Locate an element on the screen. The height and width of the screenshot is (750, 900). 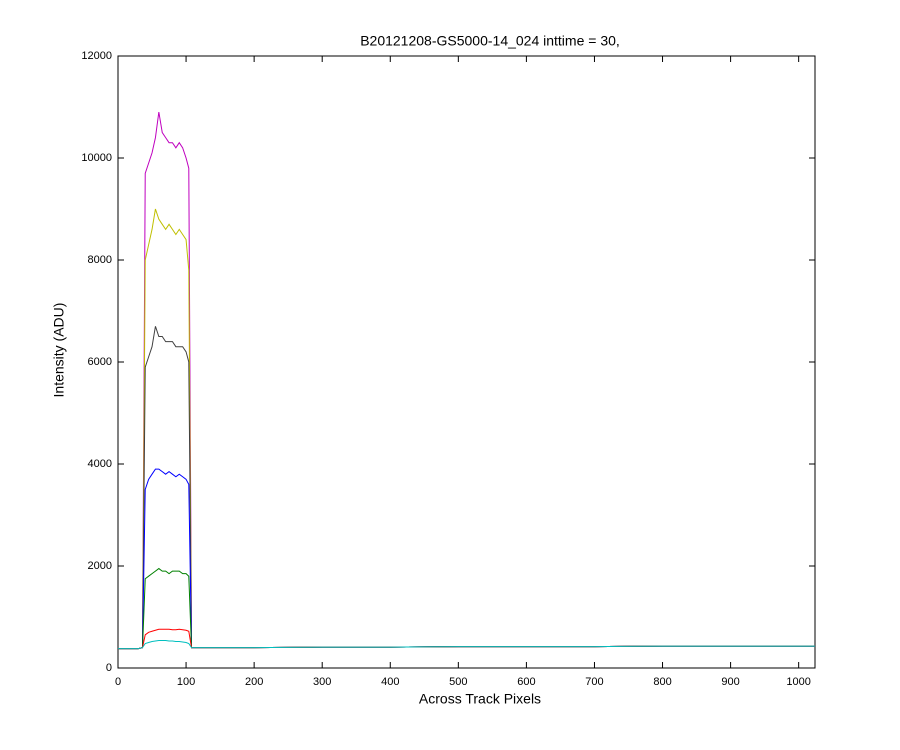
x-tick-label: 100 is located at coordinates (186, 682).